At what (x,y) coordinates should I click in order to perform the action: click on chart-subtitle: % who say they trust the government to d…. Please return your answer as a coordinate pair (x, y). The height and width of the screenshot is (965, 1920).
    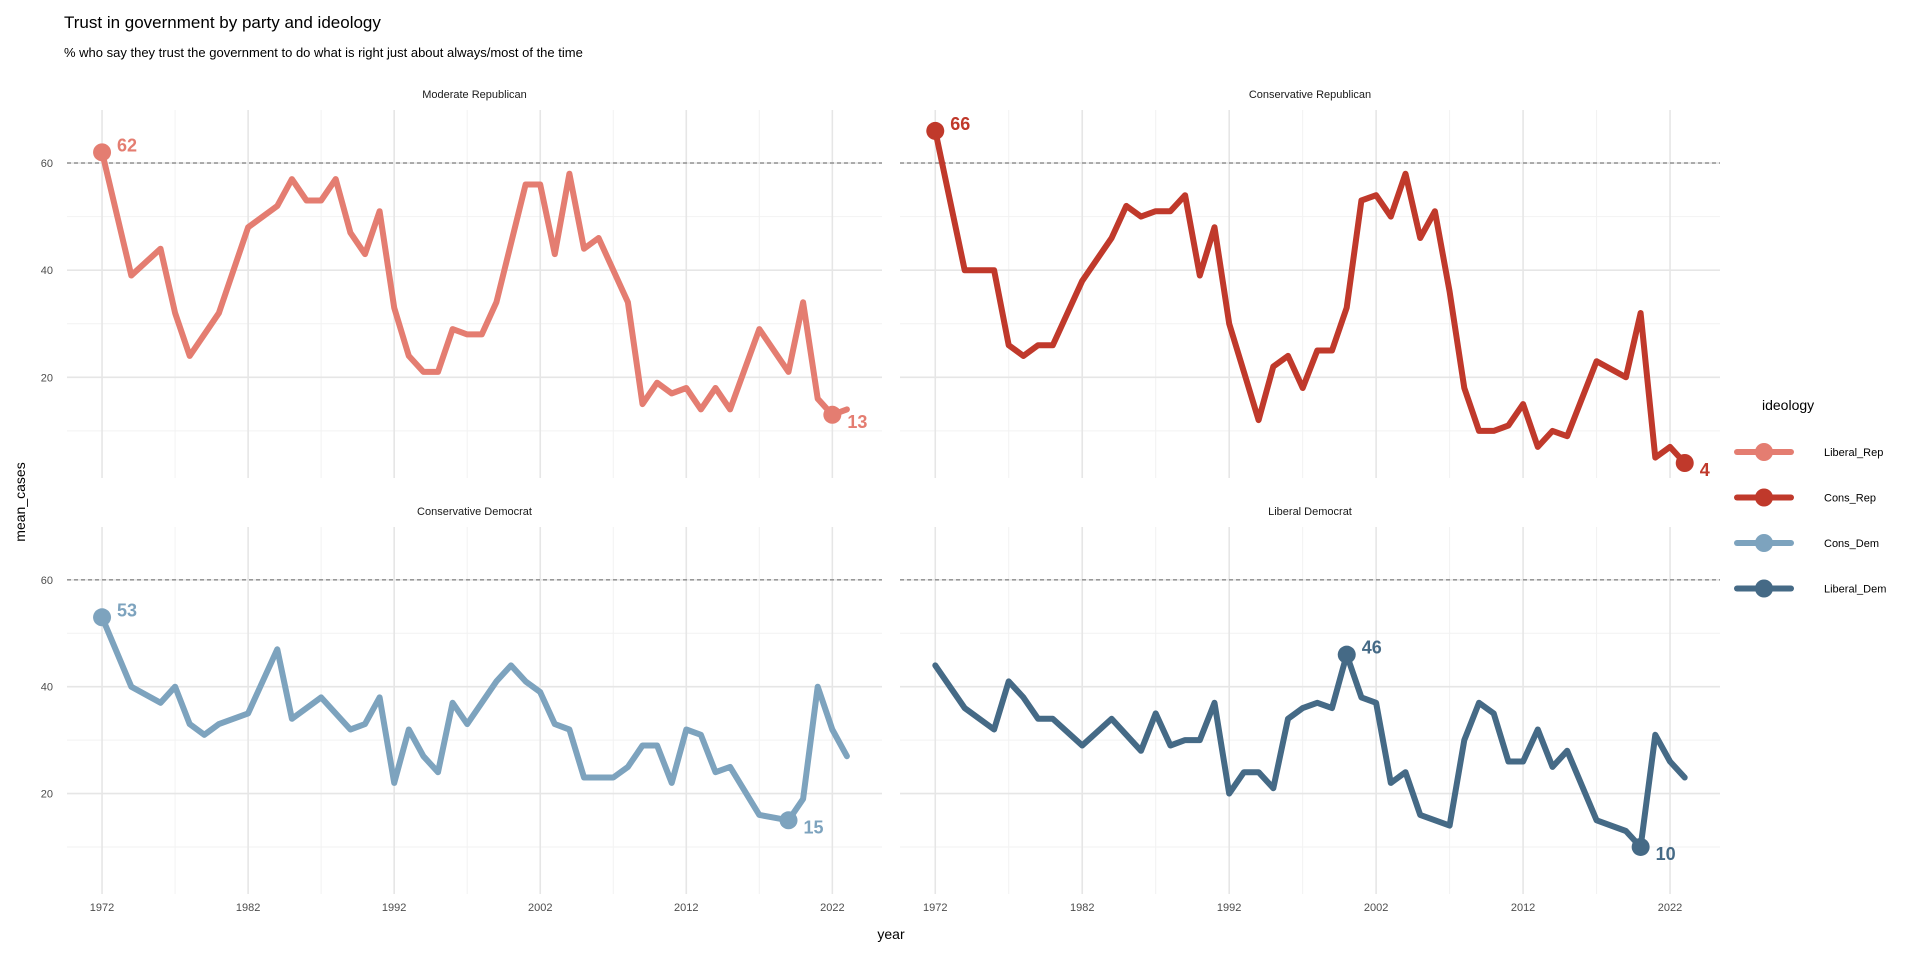
    Looking at the image, I should click on (323, 52).